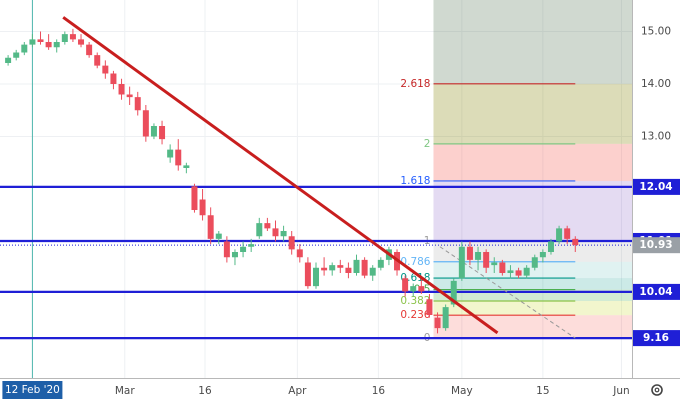 The image size is (680, 403). What do you see at coordinates (415, 301) in the screenshot?
I see `fib-label: 0.382` at bounding box center [415, 301].